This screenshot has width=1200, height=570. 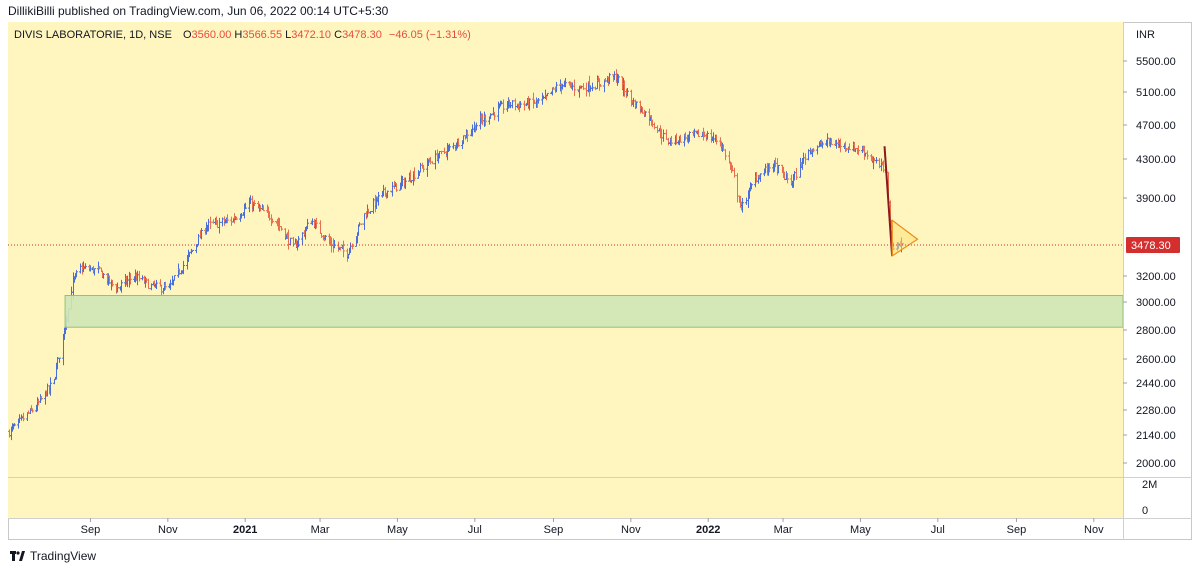 I want to click on price-tick-label: 3000.00, so click(x=1156, y=303).